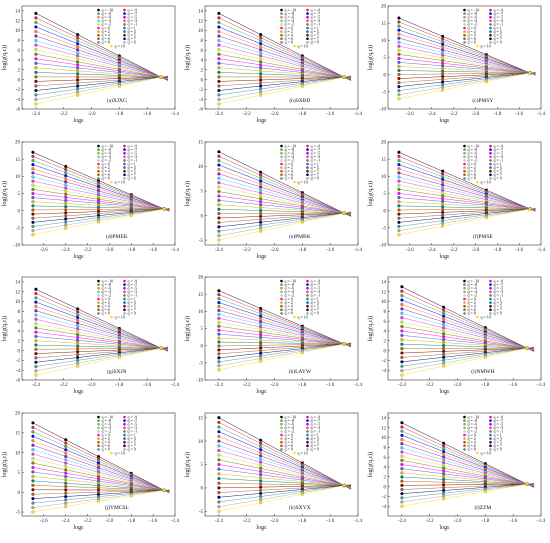 Image resolution: width=550 pixels, height=543 pixels. Describe the element at coordinates (187, 463) in the screenshot. I see `y-axis-label: log(χ(q,ε))` at that location.